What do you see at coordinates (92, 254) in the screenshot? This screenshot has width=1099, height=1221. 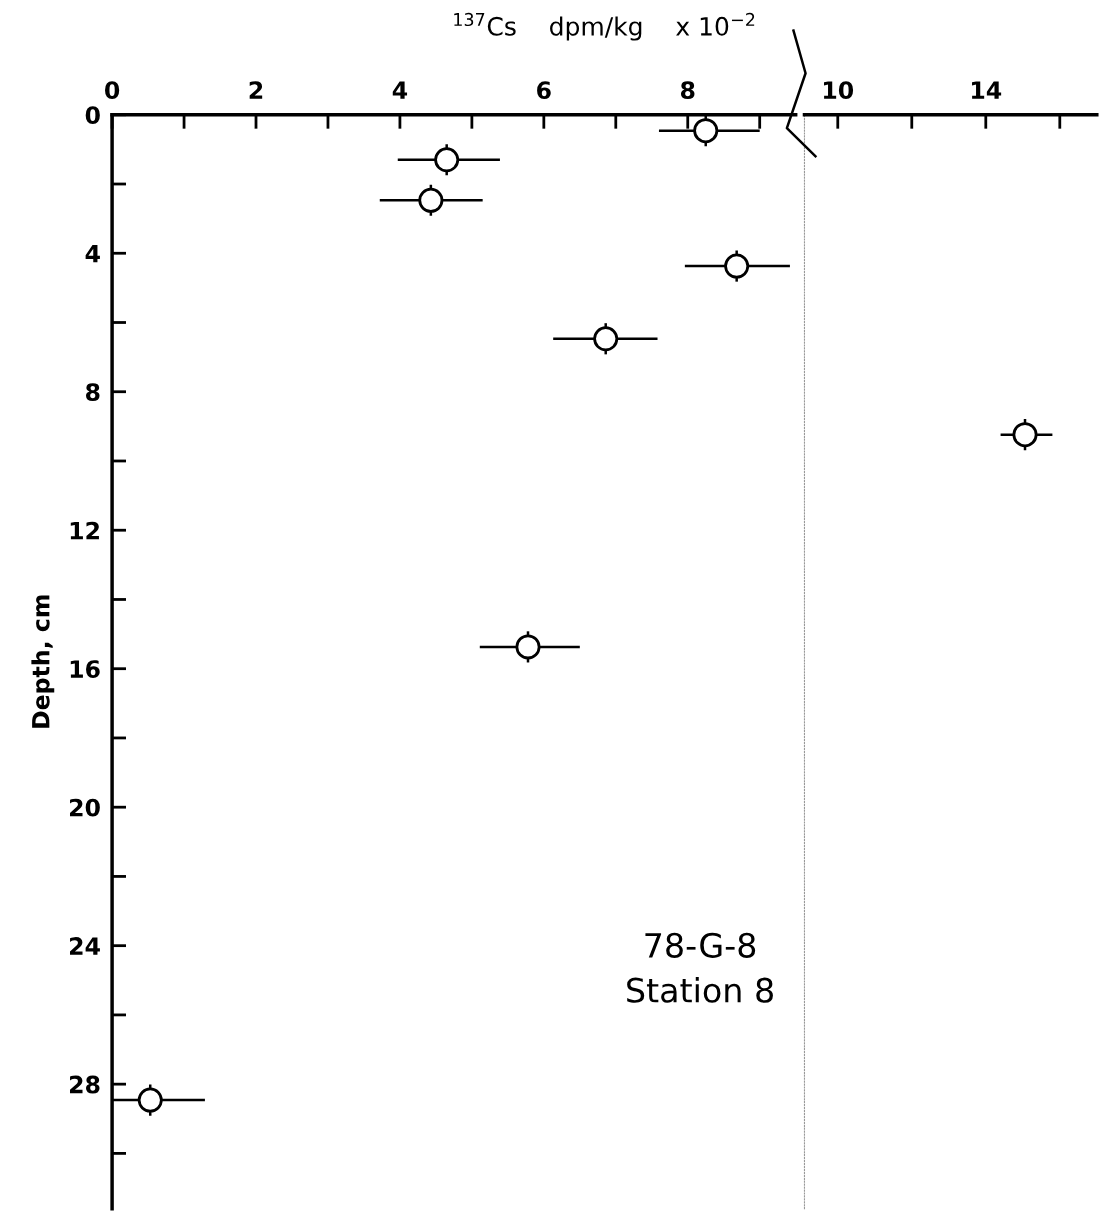 I see `y-tick-label: 4` at bounding box center [92, 254].